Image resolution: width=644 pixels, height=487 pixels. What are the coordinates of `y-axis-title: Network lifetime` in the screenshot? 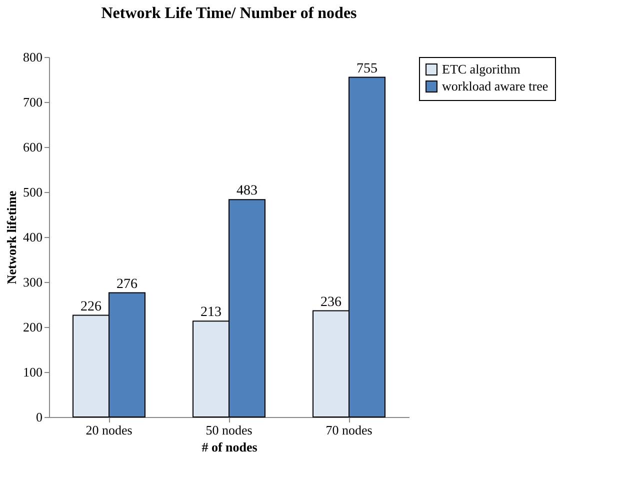 It's located at (11, 237).